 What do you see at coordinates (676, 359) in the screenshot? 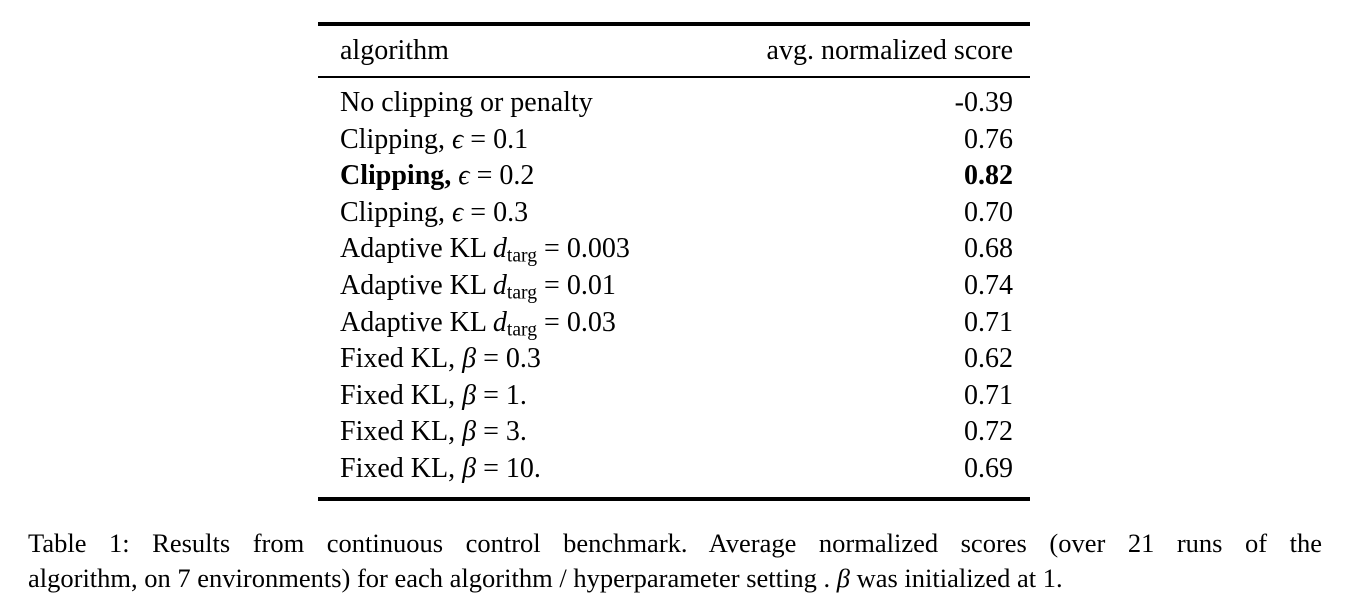
I see `table-row: Fixed KL, β = 0.3 0.62` at bounding box center [676, 359].